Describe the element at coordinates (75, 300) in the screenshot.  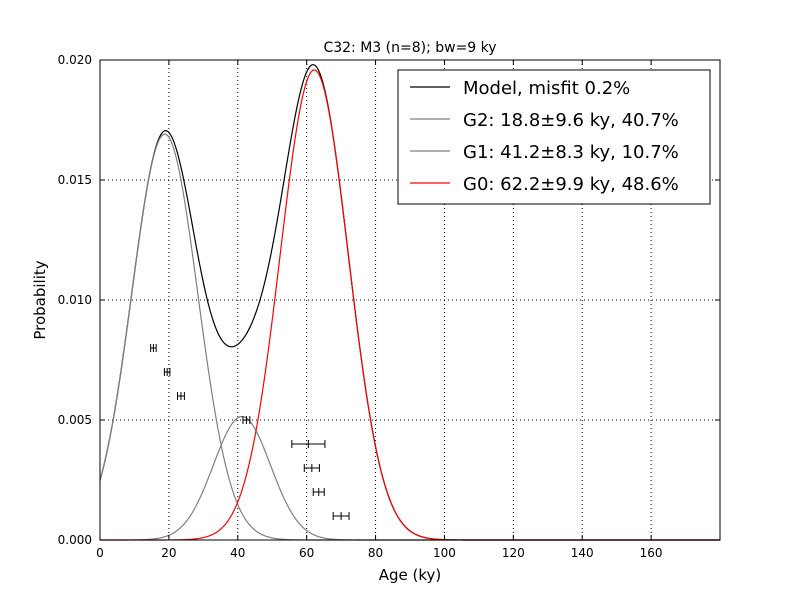
I see `y-tick-label: 0.010` at that location.